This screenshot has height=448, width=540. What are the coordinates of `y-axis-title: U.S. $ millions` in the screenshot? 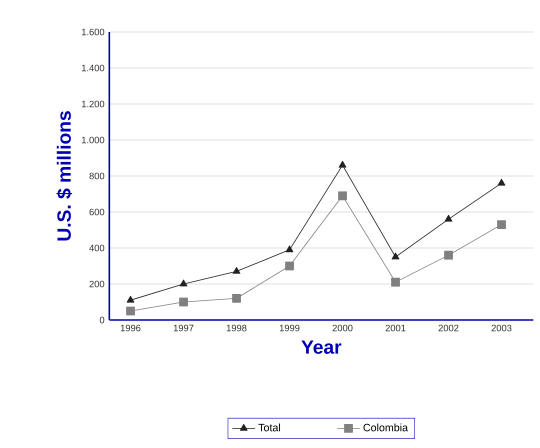 It's located at (64, 175).